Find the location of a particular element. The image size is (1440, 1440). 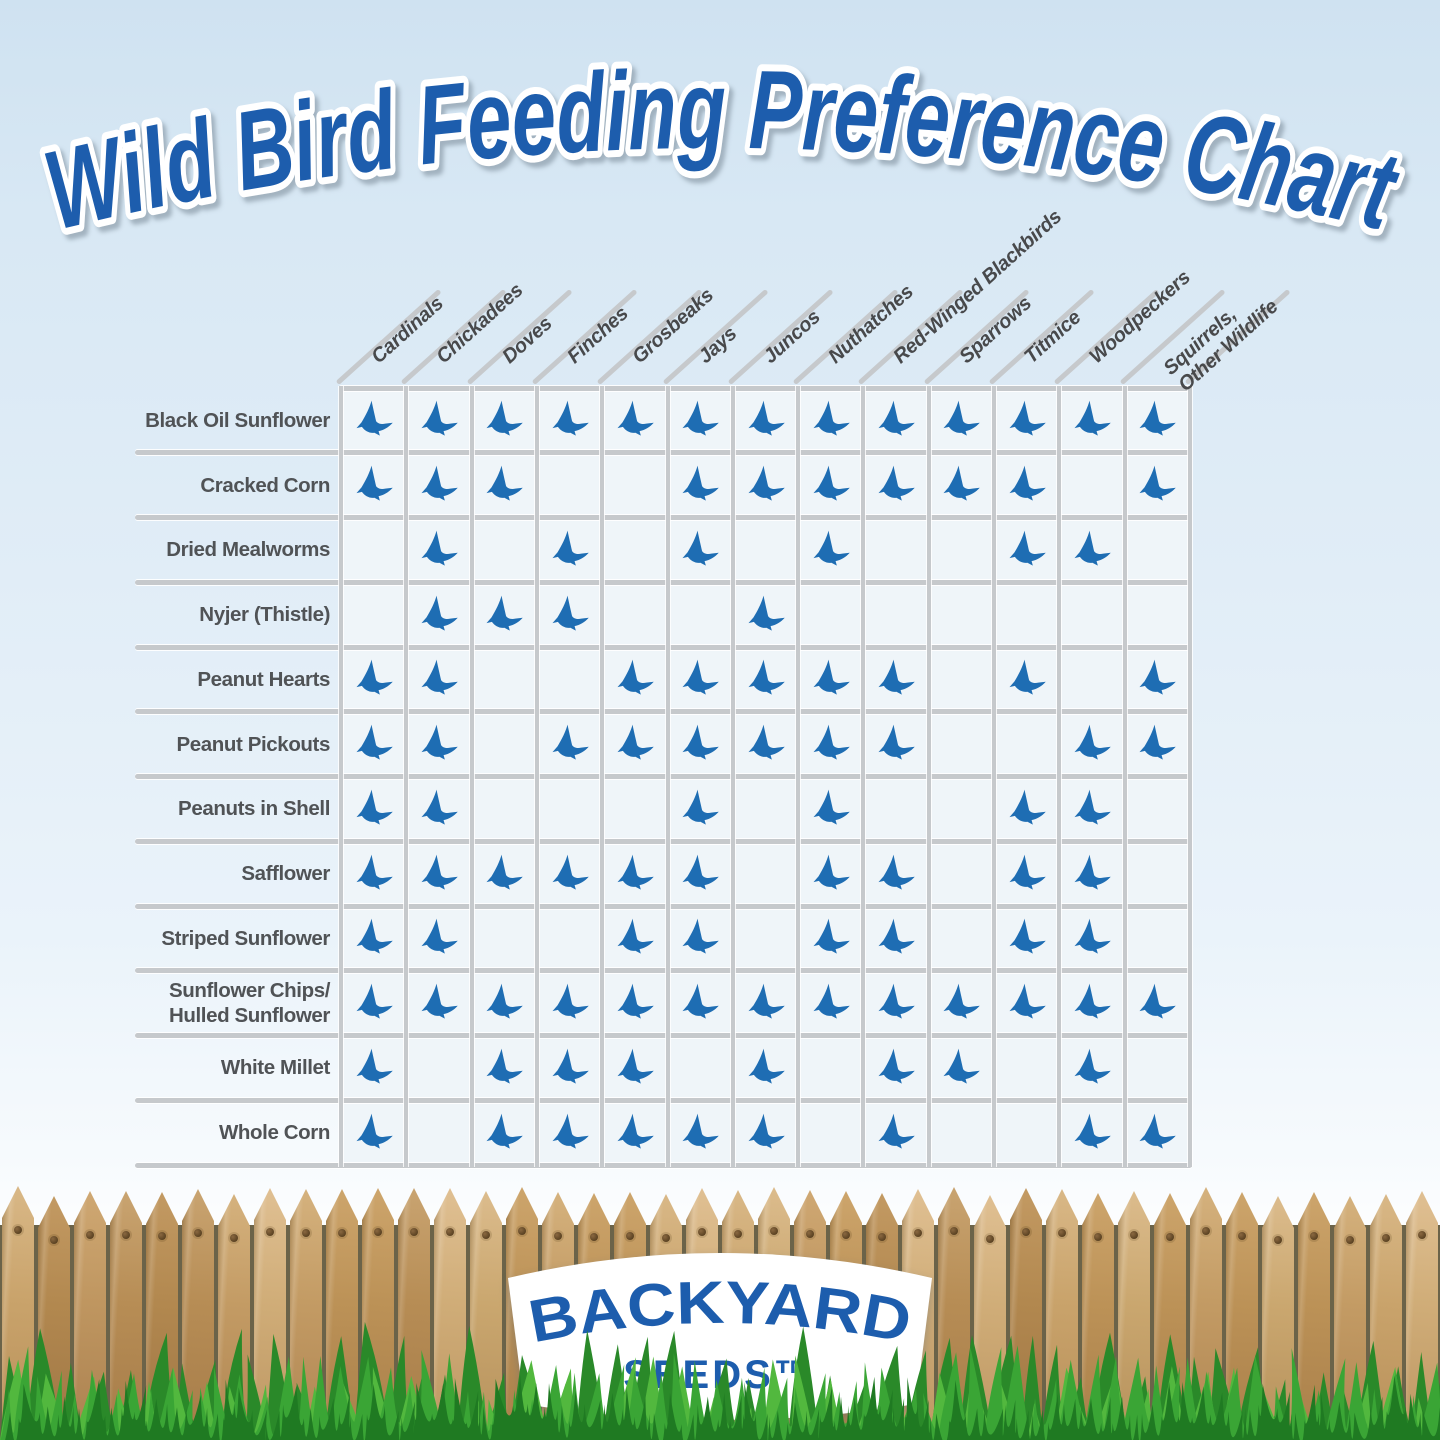

bird-column-header: Doves is located at coordinates (527, 340).